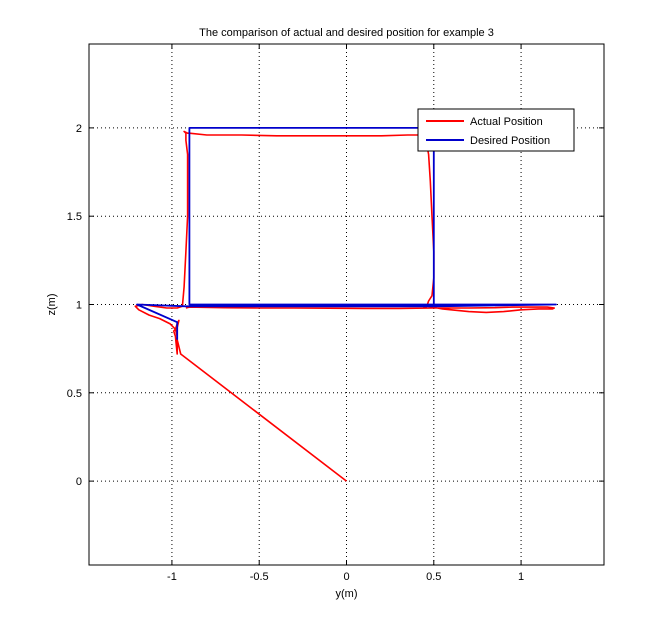 This screenshot has height=634, width=668. I want to click on legend-box, so click(496, 130).